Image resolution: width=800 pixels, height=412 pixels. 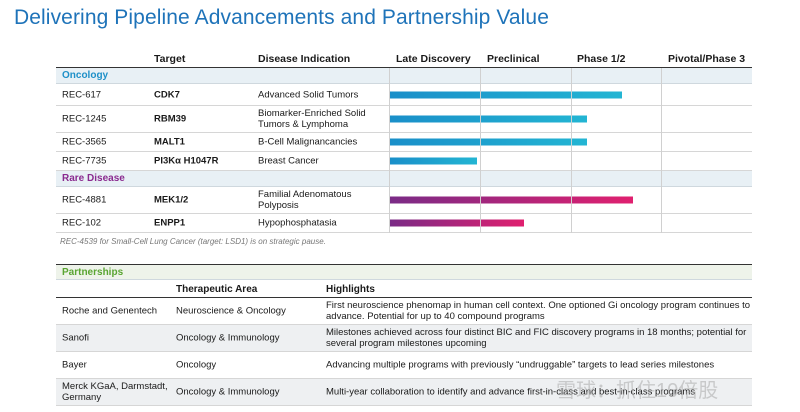 What do you see at coordinates (74, 365) in the screenshot?
I see `partner-name: Bayer` at bounding box center [74, 365].